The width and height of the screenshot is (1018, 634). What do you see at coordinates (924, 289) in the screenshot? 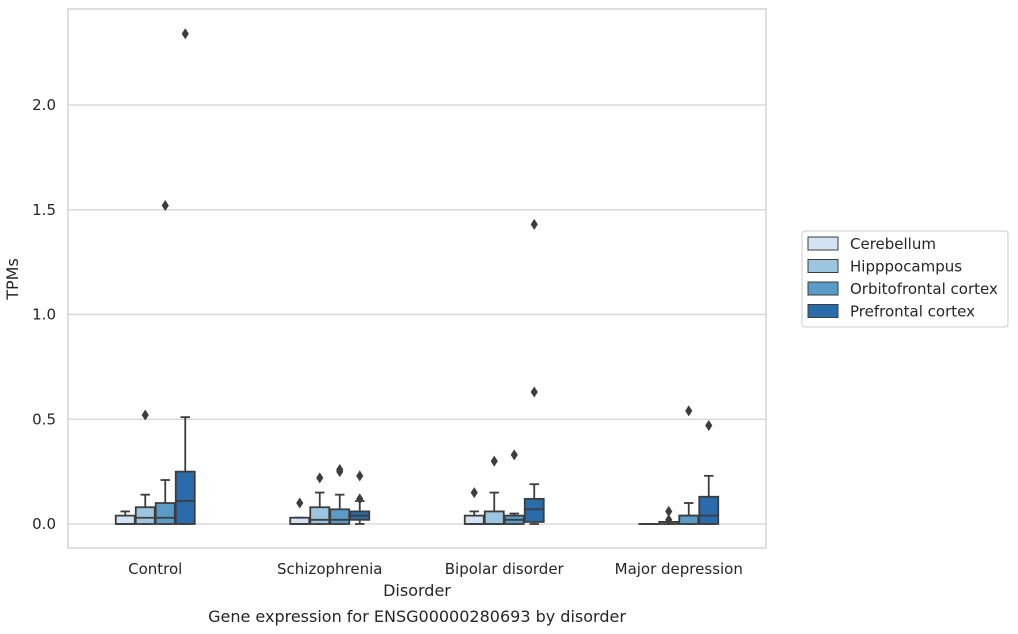
I see `legend-label: Orbitofrontal cortex` at bounding box center [924, 289].